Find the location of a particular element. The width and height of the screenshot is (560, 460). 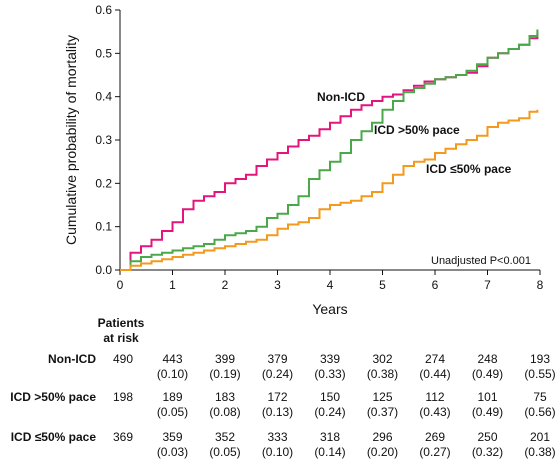

risk-cell: 201 (0.38) is located at coordinates (535, 445).